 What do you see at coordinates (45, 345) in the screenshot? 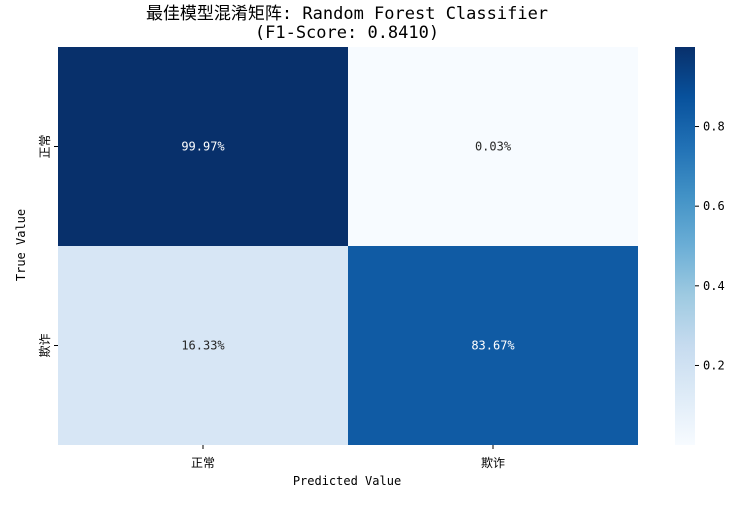
I see `y-tick-label: 欺诈` at bounding box center [45, 345].